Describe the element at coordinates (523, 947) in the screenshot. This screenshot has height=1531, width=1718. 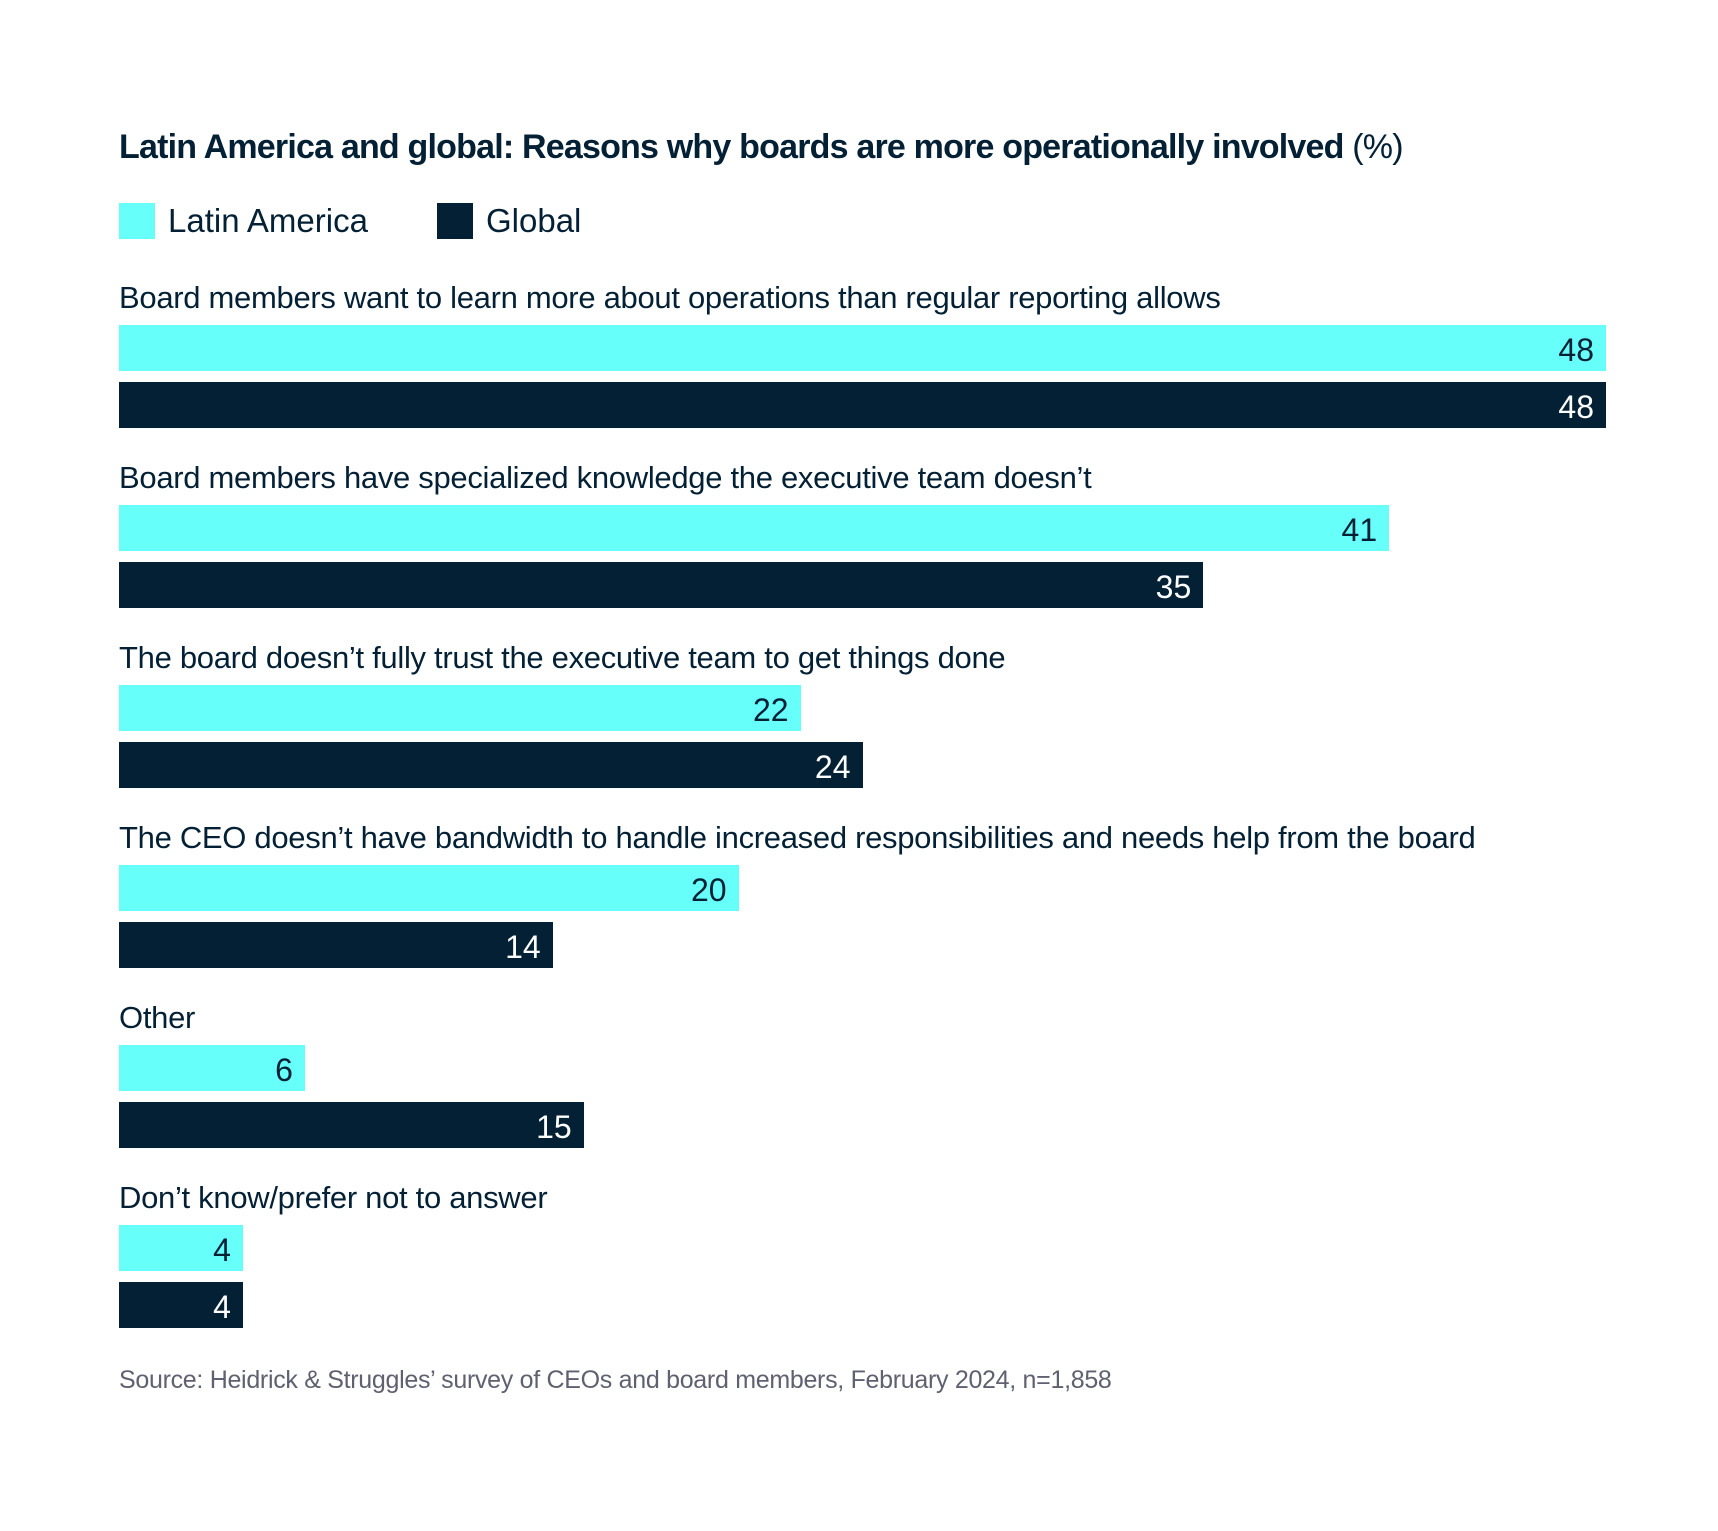
I see `data-label: 14` at that location.